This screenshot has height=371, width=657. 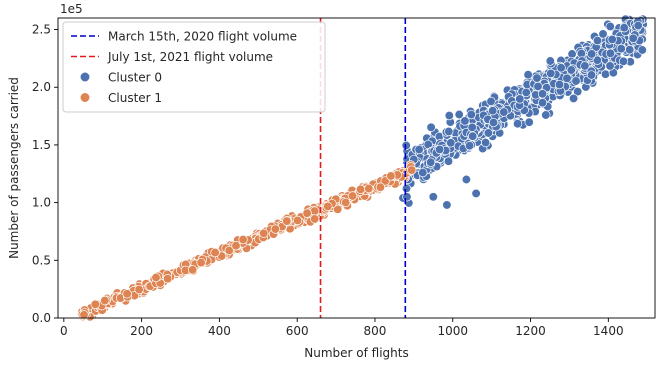 What do you see at coordinates (297, 331) in the screenshot?
I see `x-tick-label: 600` at bounding box center [297, 331].